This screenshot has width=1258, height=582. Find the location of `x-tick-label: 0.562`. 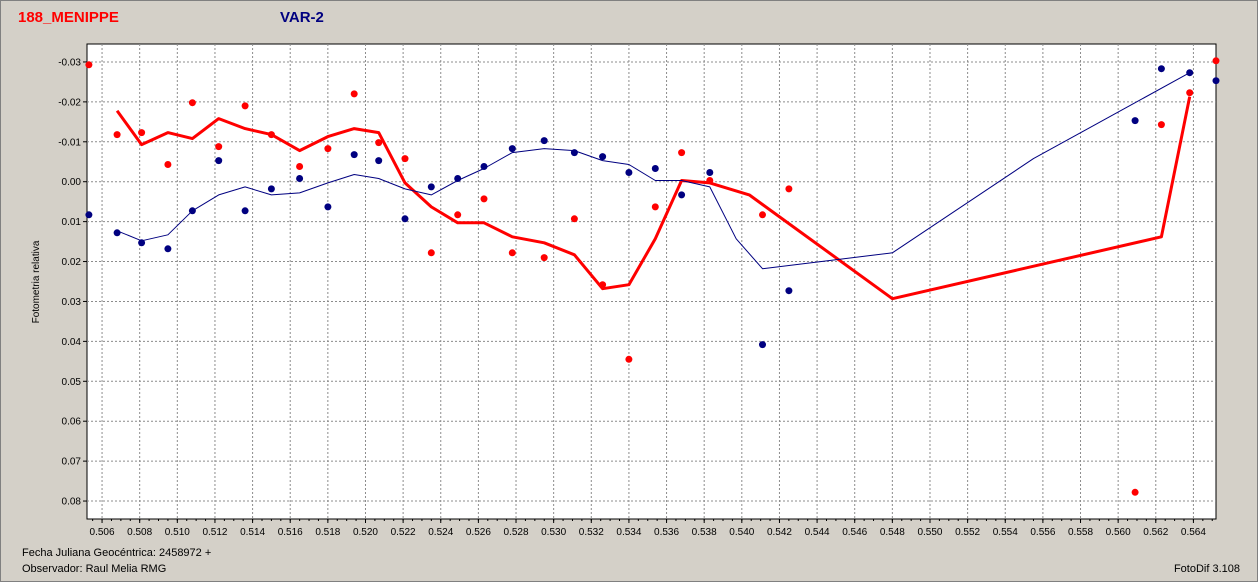

x-tick-label: 0.562 is located at coordinates (1155, 532).